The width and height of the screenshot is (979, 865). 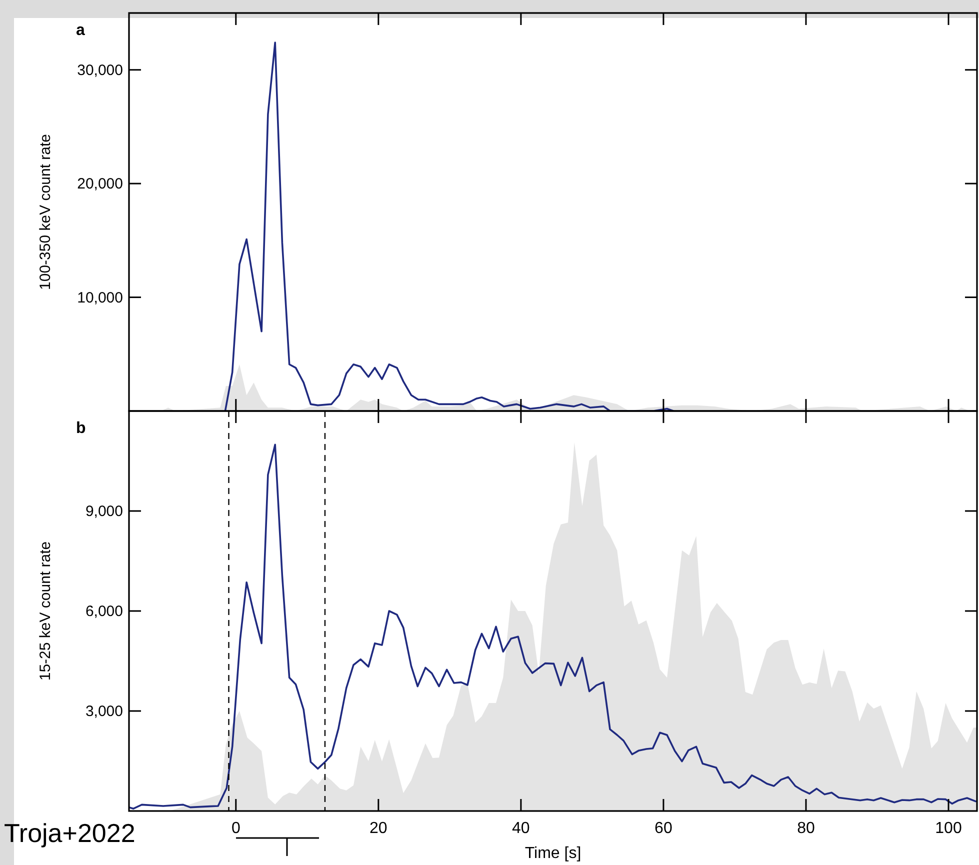 I want to click on y-tick-label: 20,000, so click(x=100, y=184).